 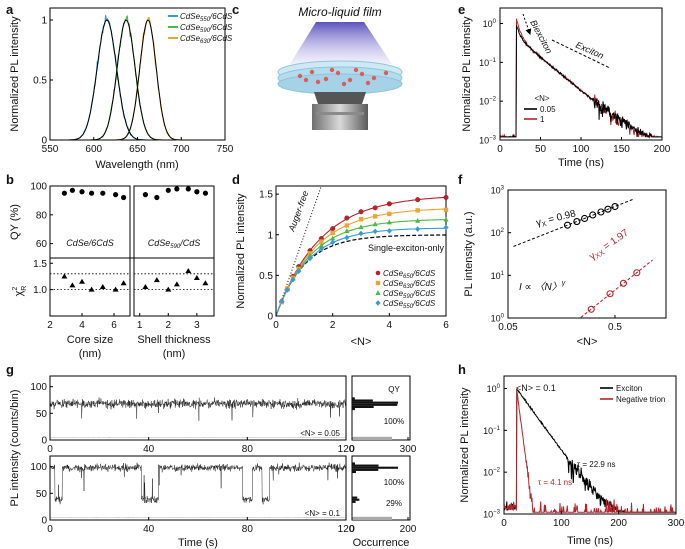 I want to click on panel-f-x-ticklabel: 0.5, so click(x=615, y=327).